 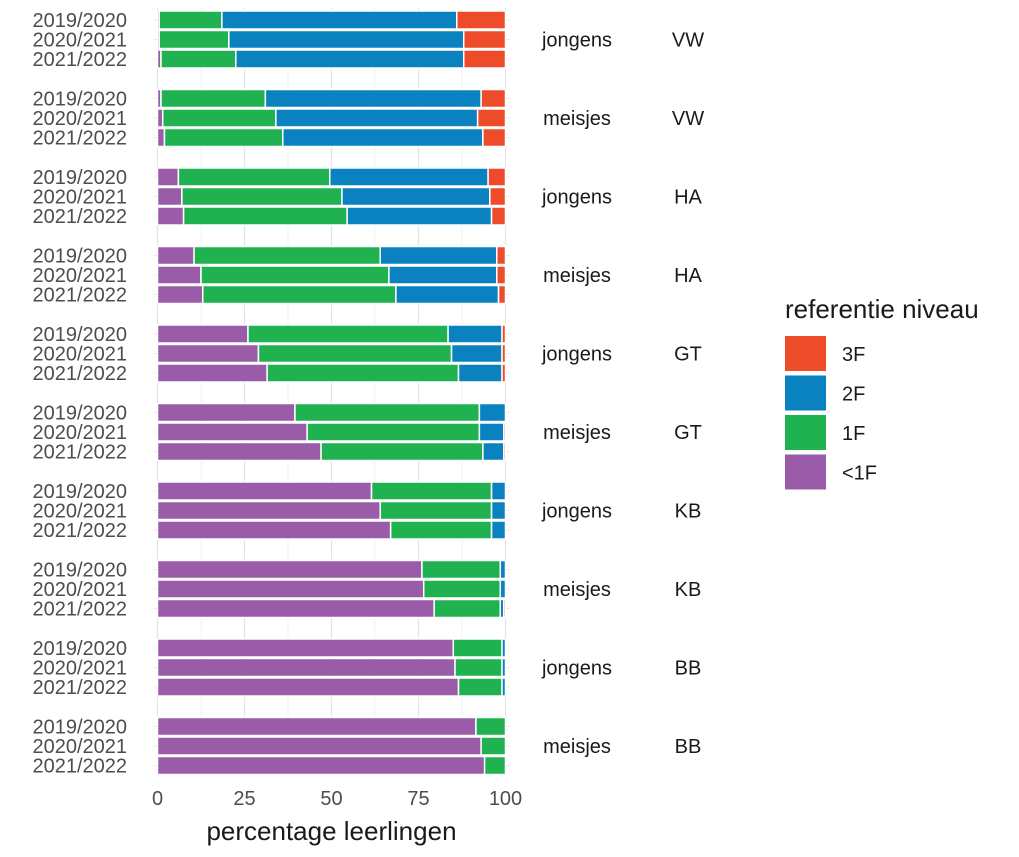 I want to click on legend-key-1F, so click(x=805, y=432).